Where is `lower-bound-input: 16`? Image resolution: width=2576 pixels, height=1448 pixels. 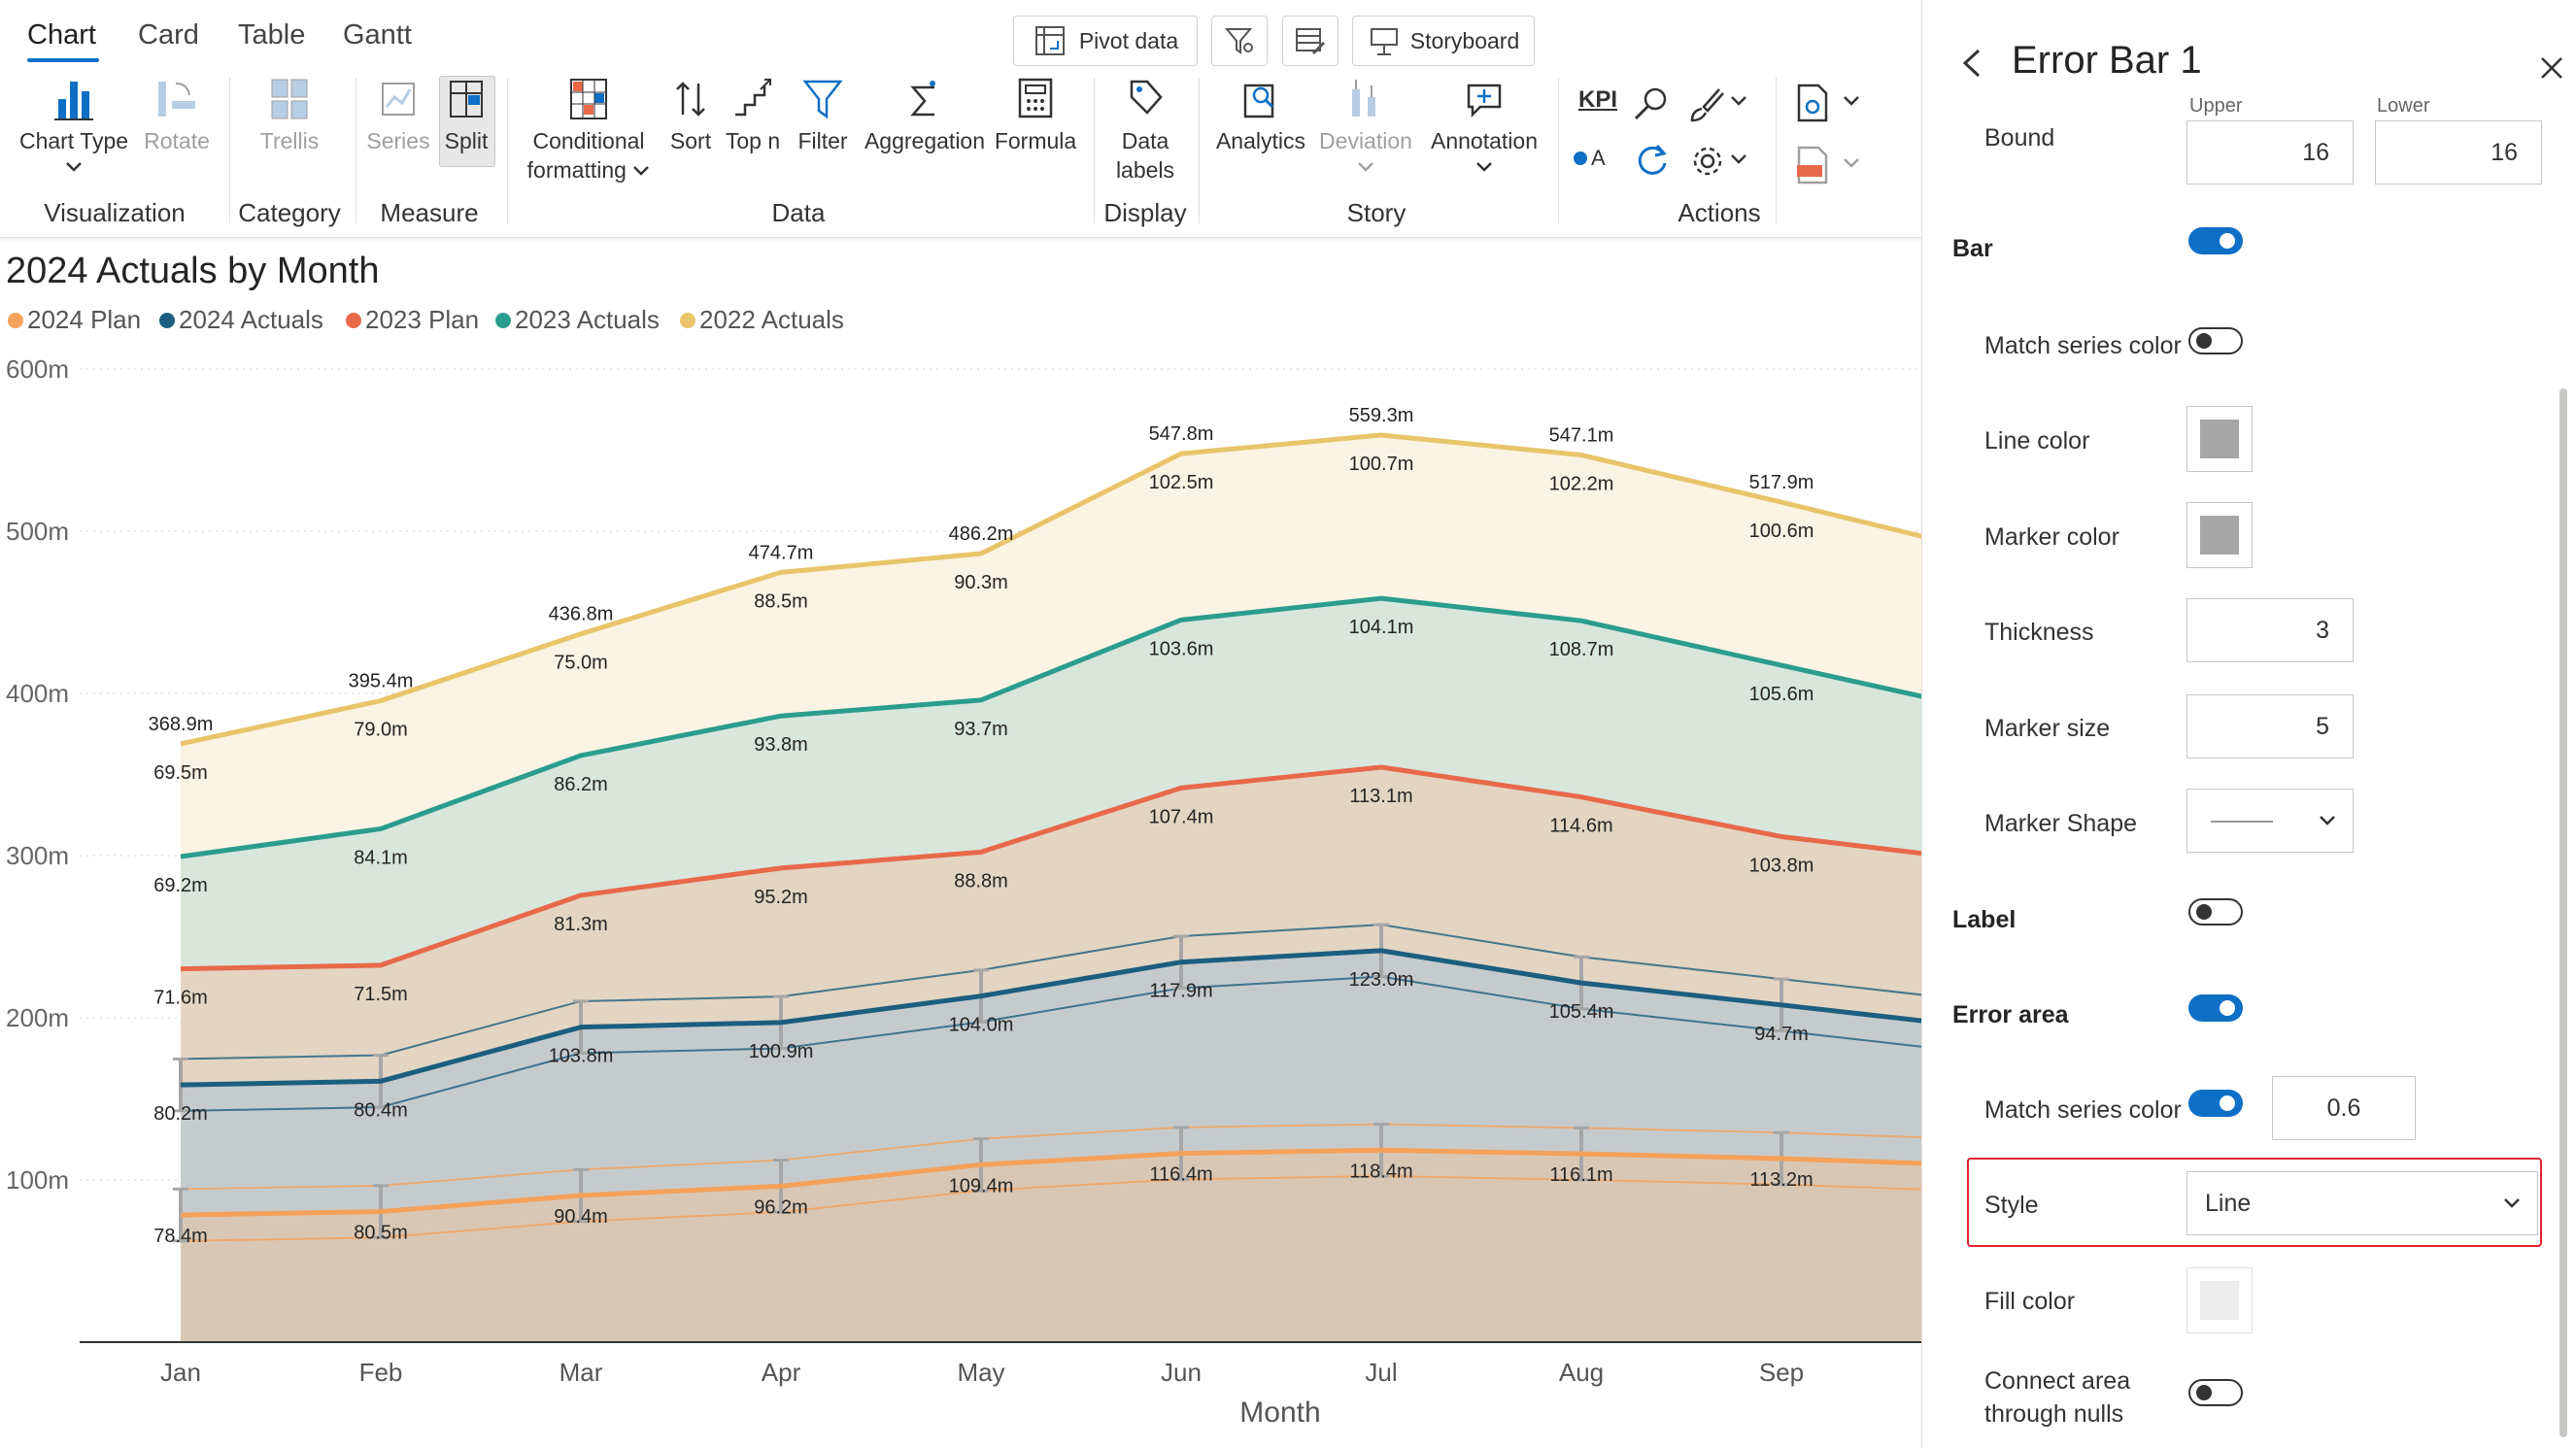 lower-bound-input: 16 is located at coordinates (2458, 152).